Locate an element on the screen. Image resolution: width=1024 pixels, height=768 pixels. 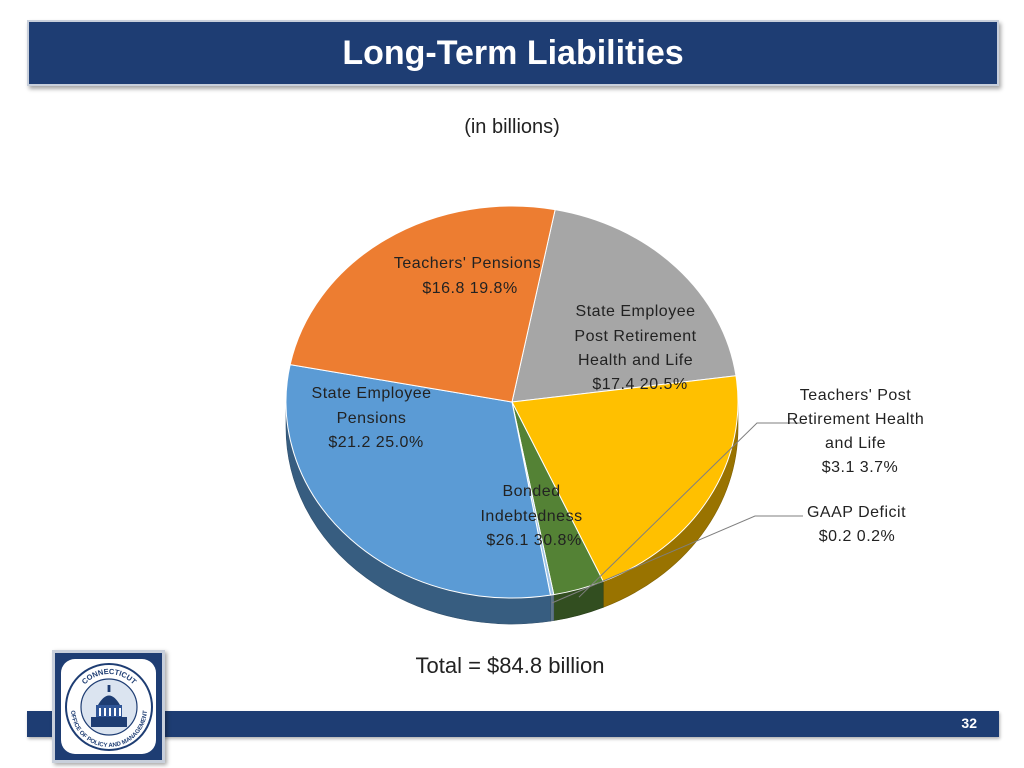
label-sep-line-1: State Employee is located at coordinates (372, 393).